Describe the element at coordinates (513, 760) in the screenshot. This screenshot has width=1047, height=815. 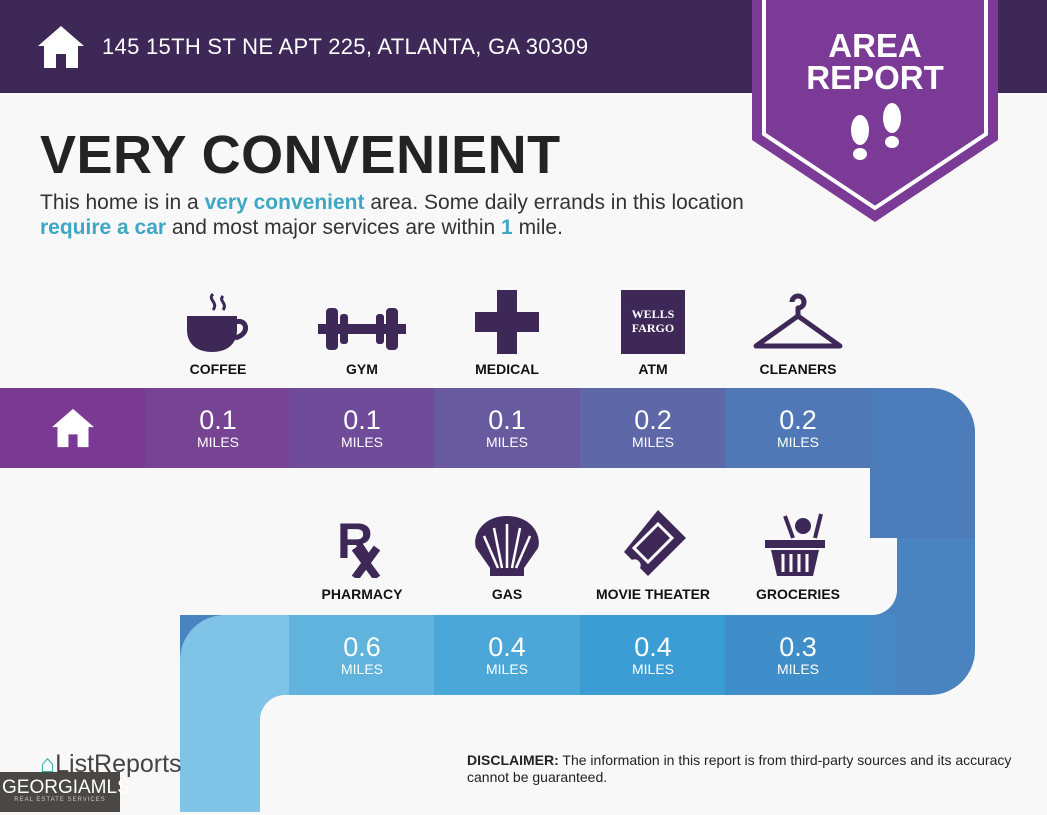
I see `disclaimer-label: DISCLAIMER:` at that location.